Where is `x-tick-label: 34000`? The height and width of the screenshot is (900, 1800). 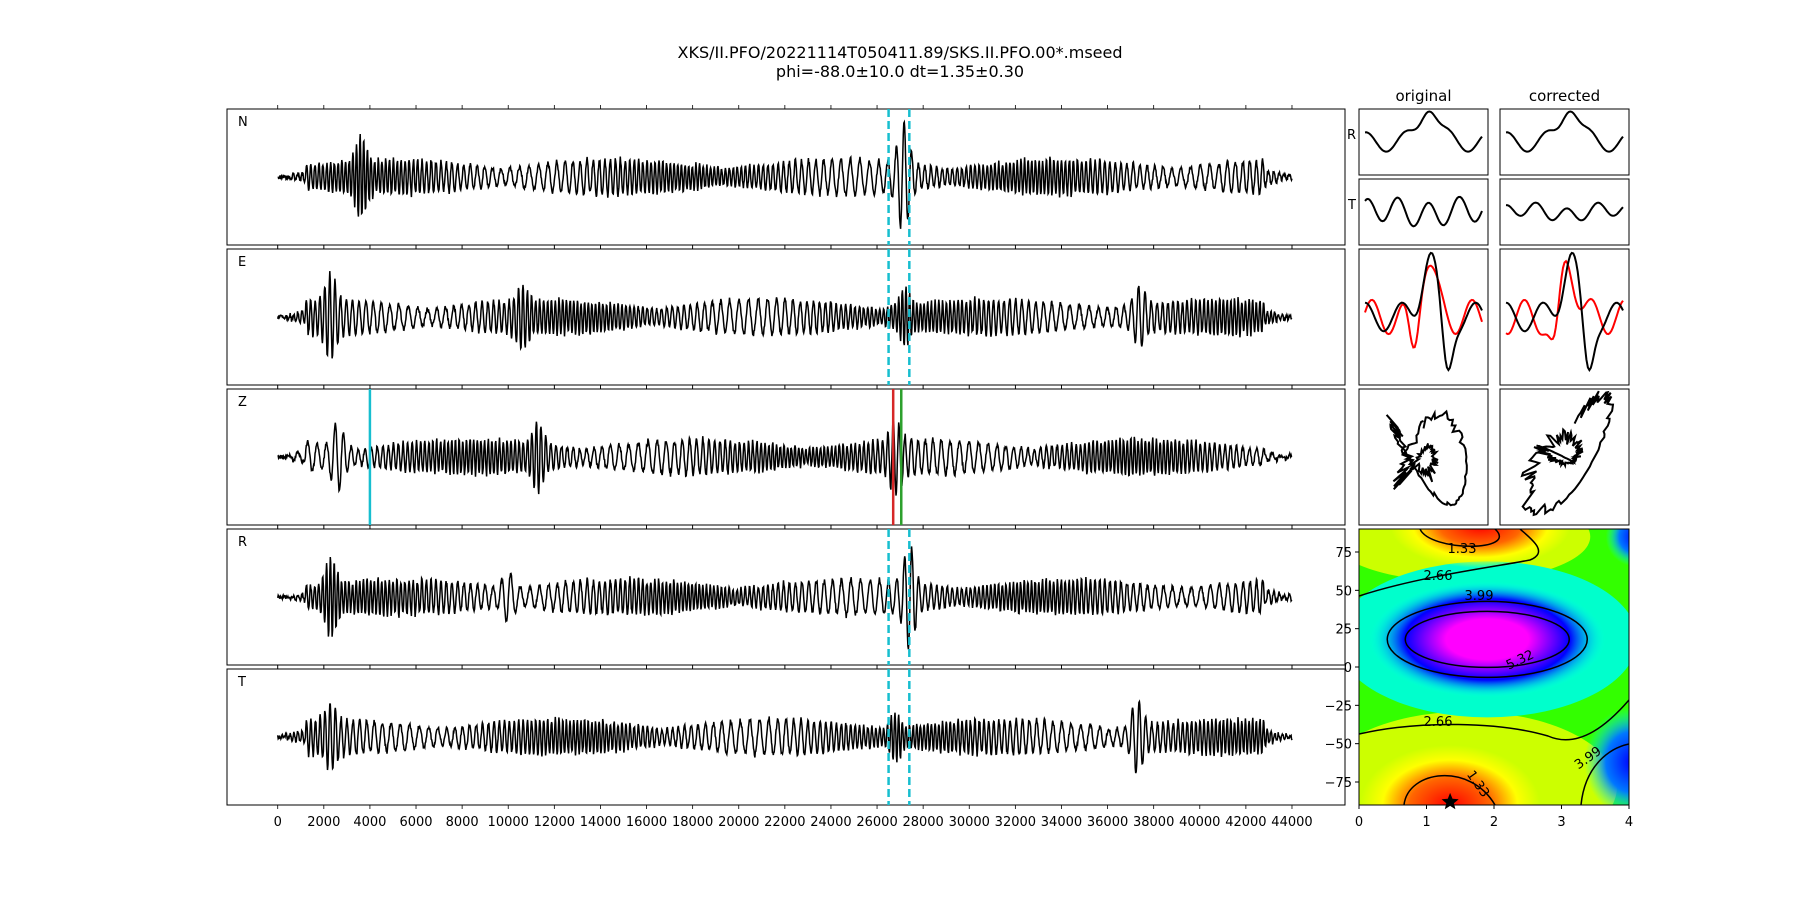
x-tick-label: 34000 is located at coordinates (1061, 822).